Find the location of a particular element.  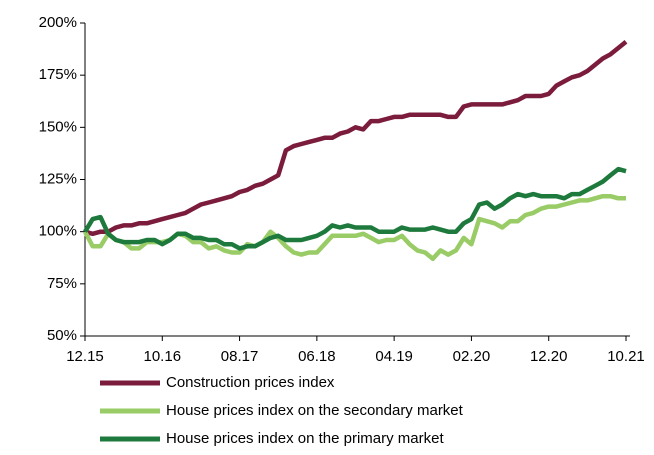

legend-label: House prices index on the primary market is located at coordinates (305, 438).